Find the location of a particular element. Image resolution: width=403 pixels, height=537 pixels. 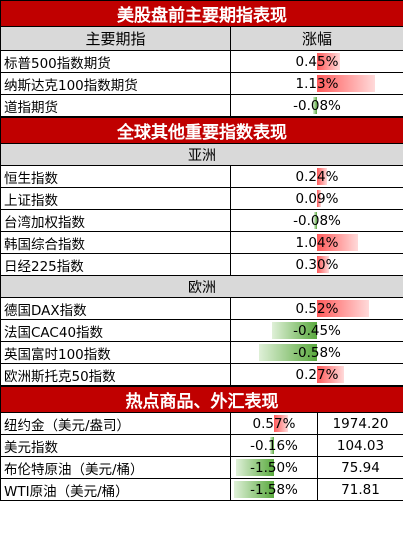

change-cell: 1.04% is located at coordinates (316, 242).